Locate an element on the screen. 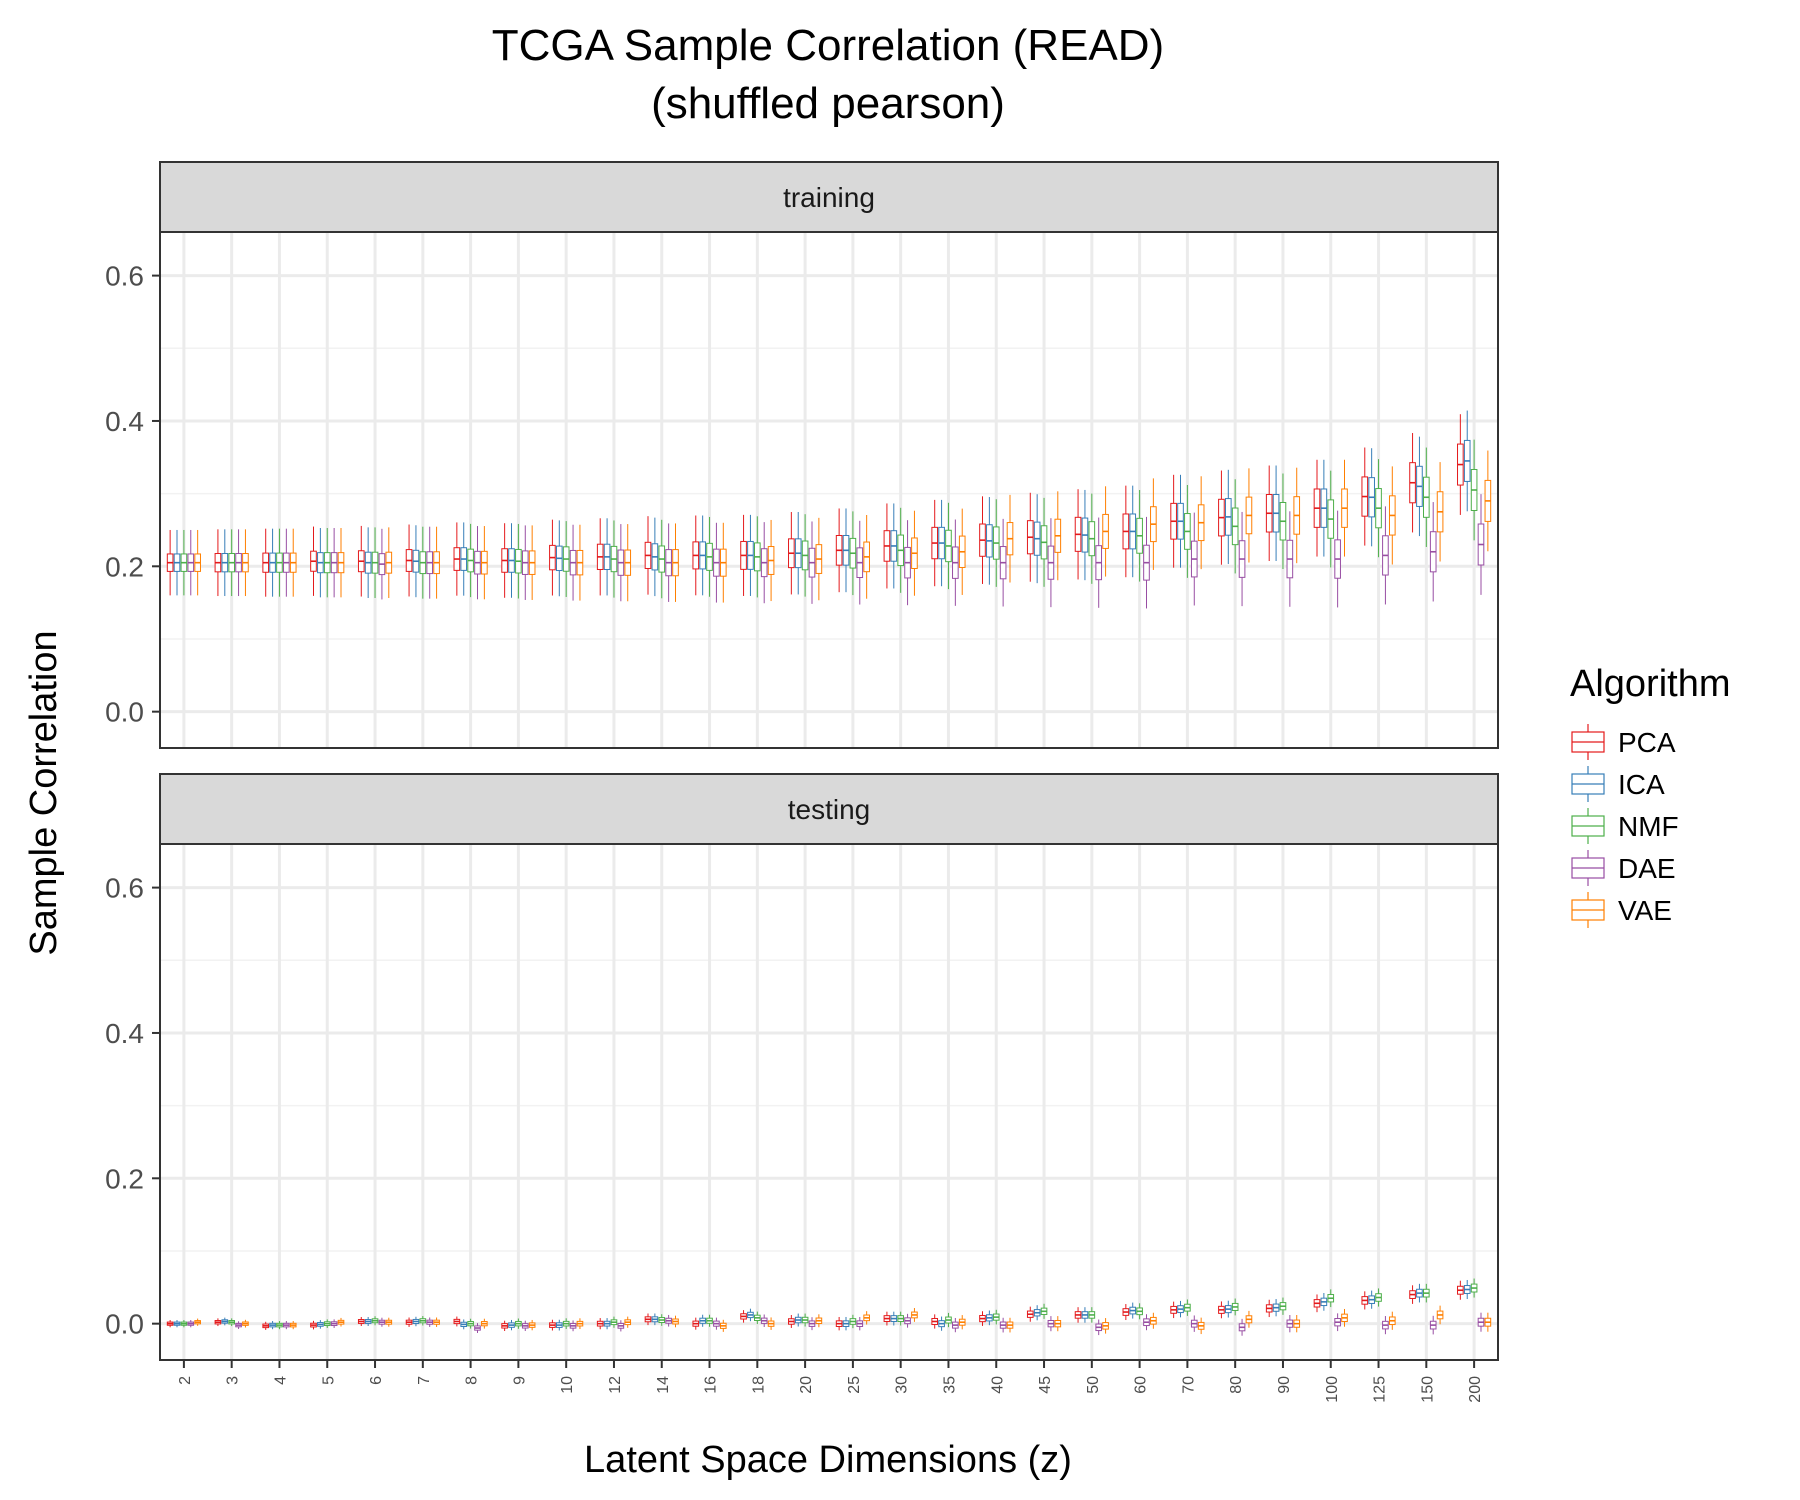 The height and width of the screenshot is (1500, 1800). box-testing-ica-z7 is located at coordinates (416, 1321).